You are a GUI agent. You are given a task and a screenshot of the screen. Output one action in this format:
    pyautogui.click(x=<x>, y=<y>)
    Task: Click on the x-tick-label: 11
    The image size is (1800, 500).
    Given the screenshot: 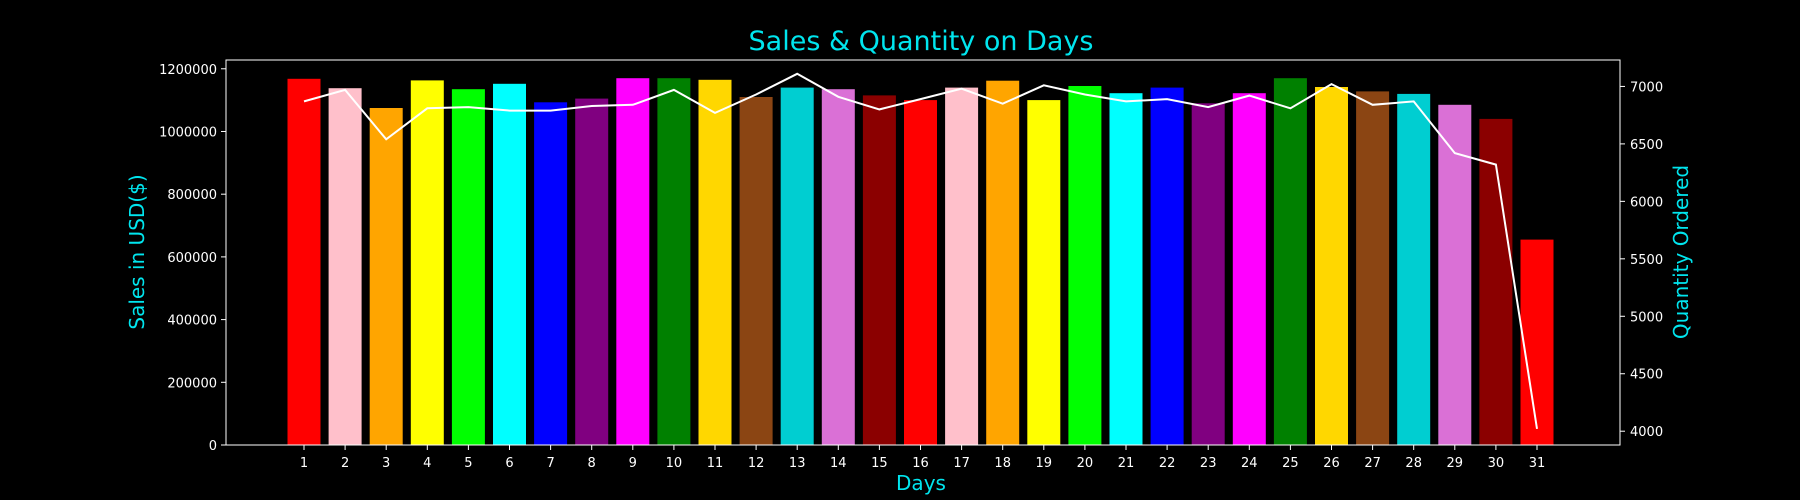 What is the action you would take?
    pyautogui.click(x=715, y=463)
    